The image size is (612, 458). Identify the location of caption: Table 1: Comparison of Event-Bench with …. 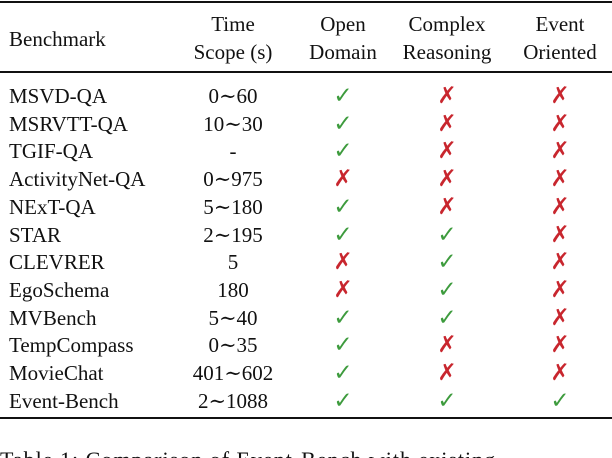
(248, 452).